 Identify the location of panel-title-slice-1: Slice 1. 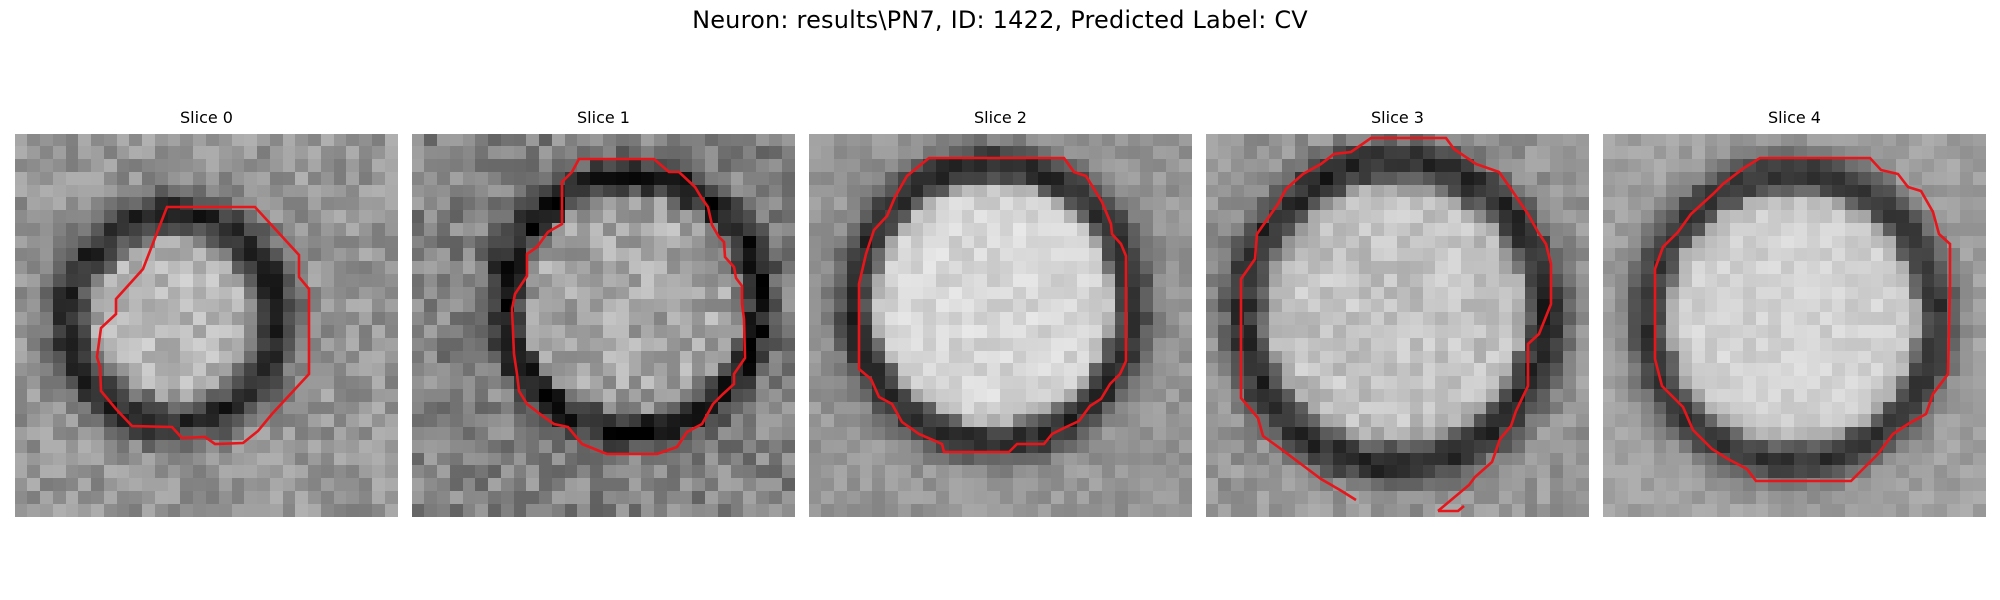
(603, 117).